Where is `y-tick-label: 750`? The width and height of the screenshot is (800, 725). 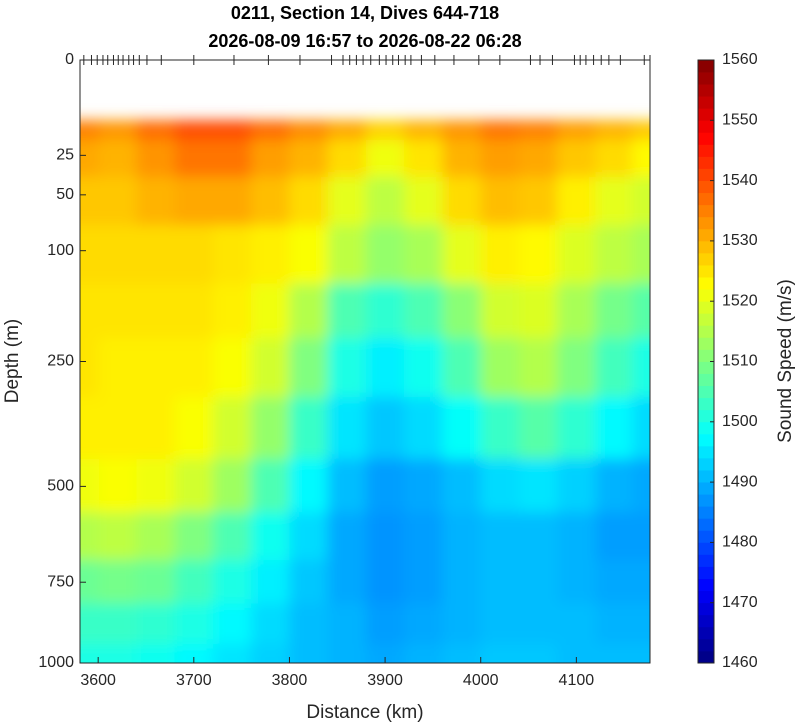 y-tick-label: 750 is located at coordinates (60, 581).